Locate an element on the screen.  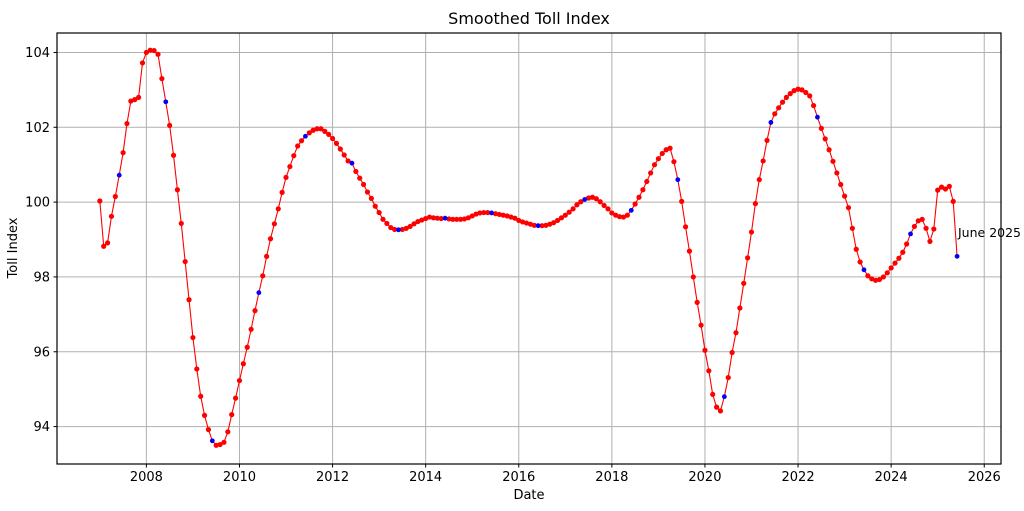
svg-text: 2010 is located at coordinates (239, 477).